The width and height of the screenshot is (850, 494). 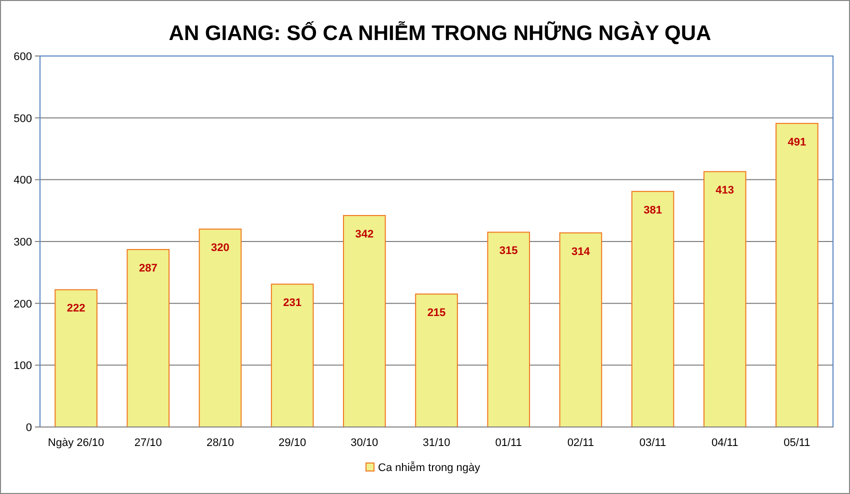 What do you see at coordinates (148, 443) in the screenshot?
I see `x-tick-label: 27/10` at bounding box center [148, 443].